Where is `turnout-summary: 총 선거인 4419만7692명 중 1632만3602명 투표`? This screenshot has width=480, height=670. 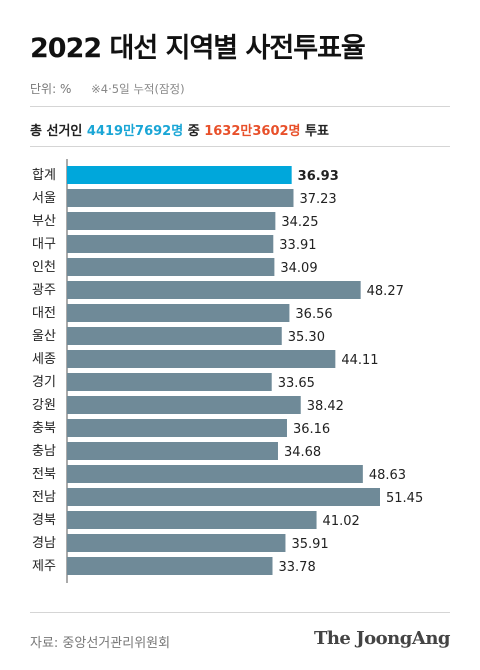
turnout-summary: 총 선거인 4419만7692명 중 1632만3602명 투표 is located at coordinates (179, 129).